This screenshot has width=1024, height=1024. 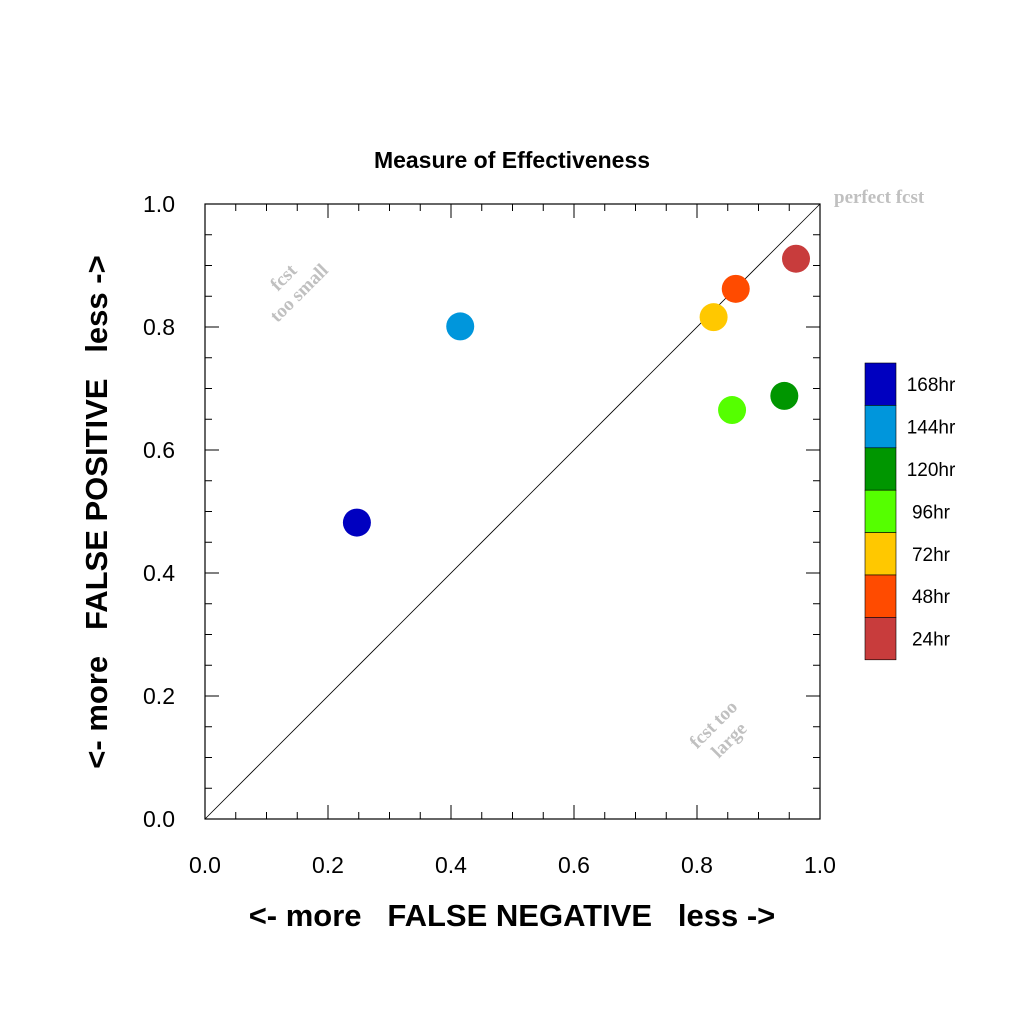 What do you see at coordinates (299, 293) in the screenshot?
I see `too-small-annotation: fcst too small` at bounding box center [299, 293].